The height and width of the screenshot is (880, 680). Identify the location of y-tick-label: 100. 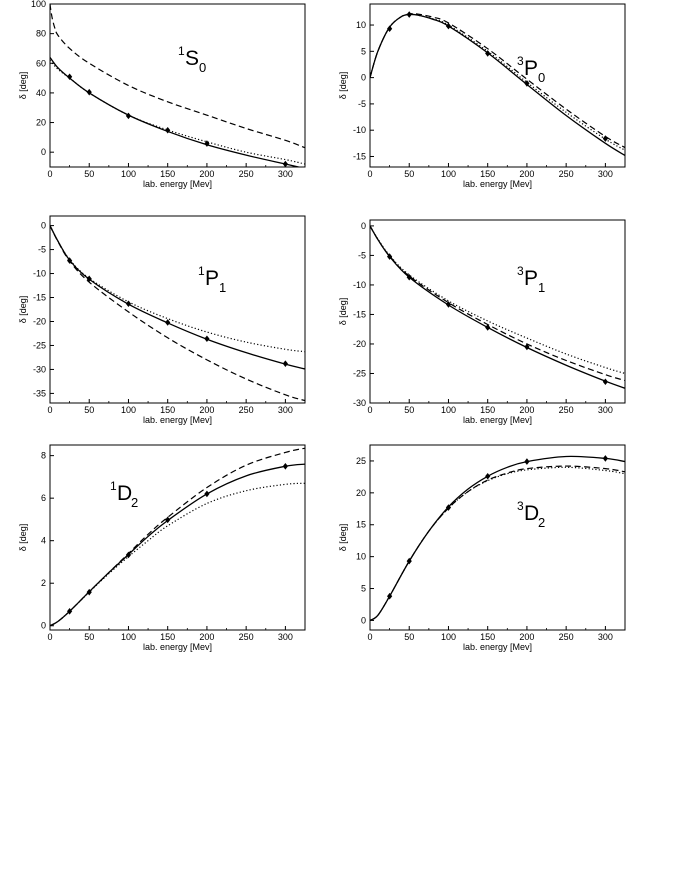
(38, 4).